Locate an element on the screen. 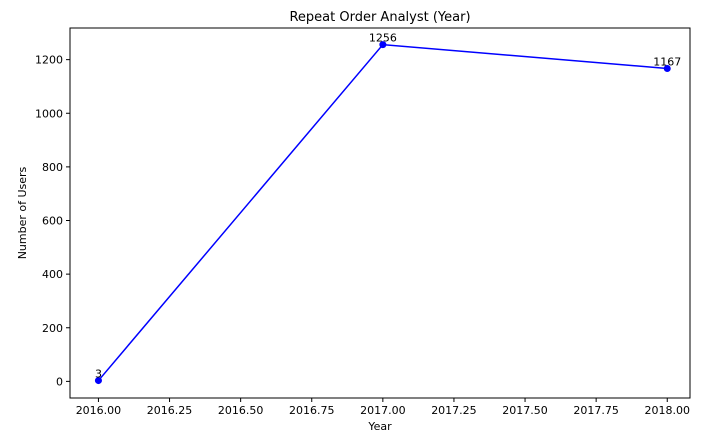 The width and height of the screenshot is (710, 440). x-tick-label: 2016.25 is located at coordinates (170, 410).